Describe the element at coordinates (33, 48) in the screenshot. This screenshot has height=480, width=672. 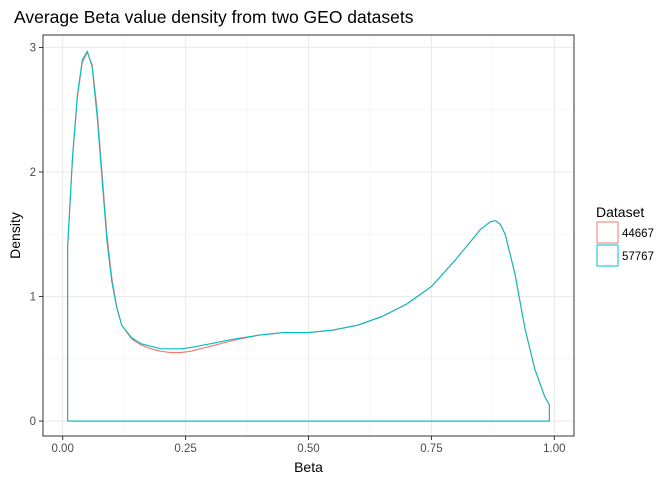
I see `y-tick-label: 3` at that location.